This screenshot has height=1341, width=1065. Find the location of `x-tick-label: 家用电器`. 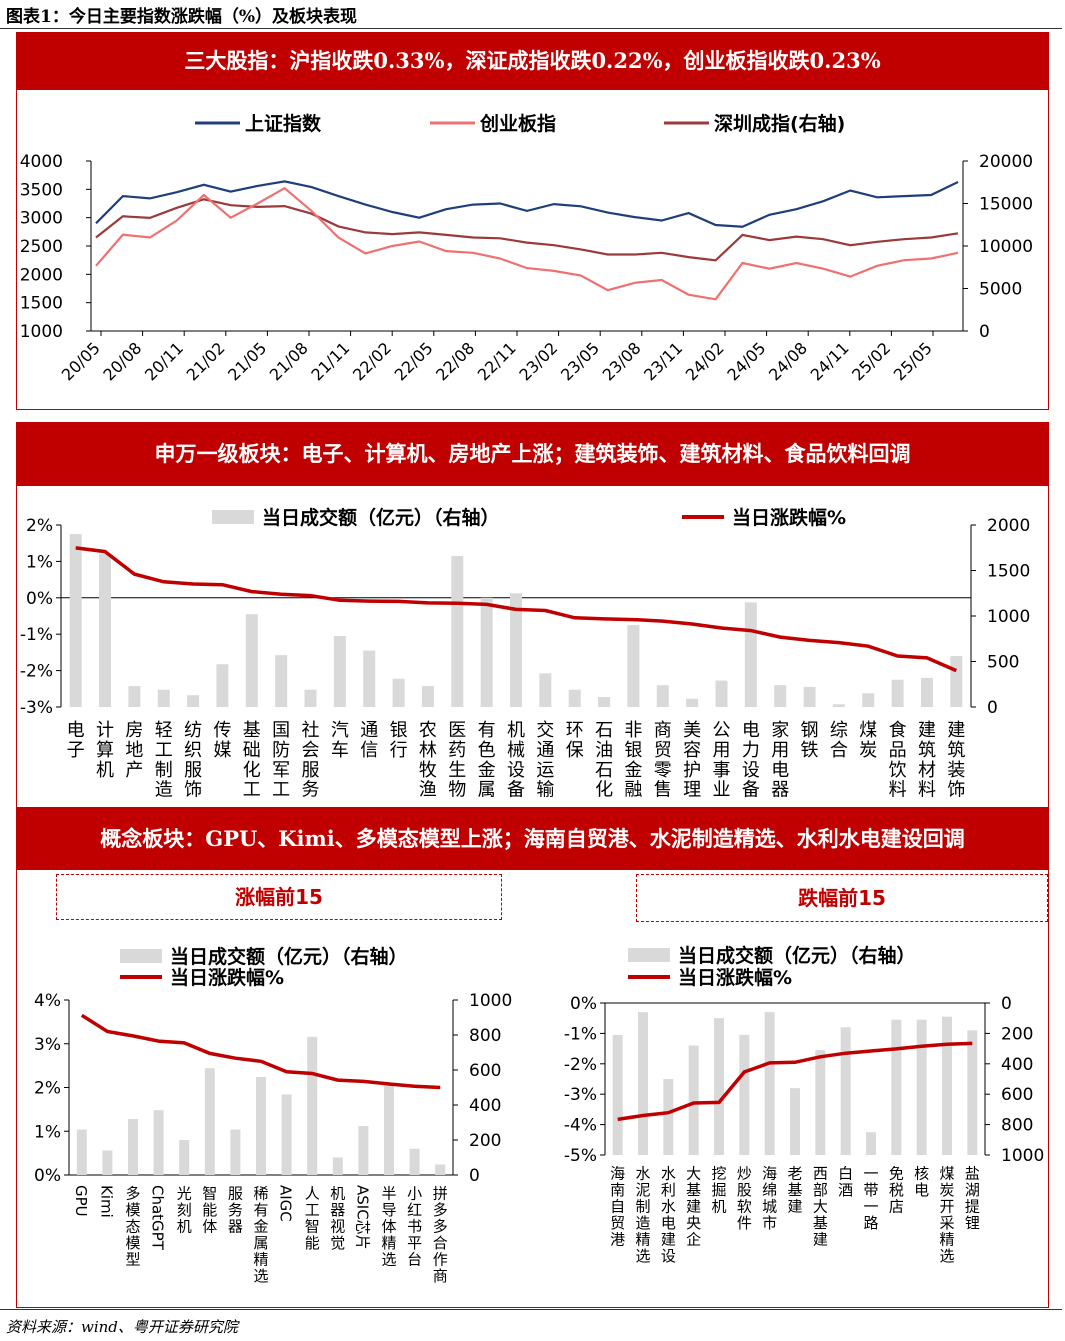

x-tick-label: 家用电器 is located at coordinates (780, 760).